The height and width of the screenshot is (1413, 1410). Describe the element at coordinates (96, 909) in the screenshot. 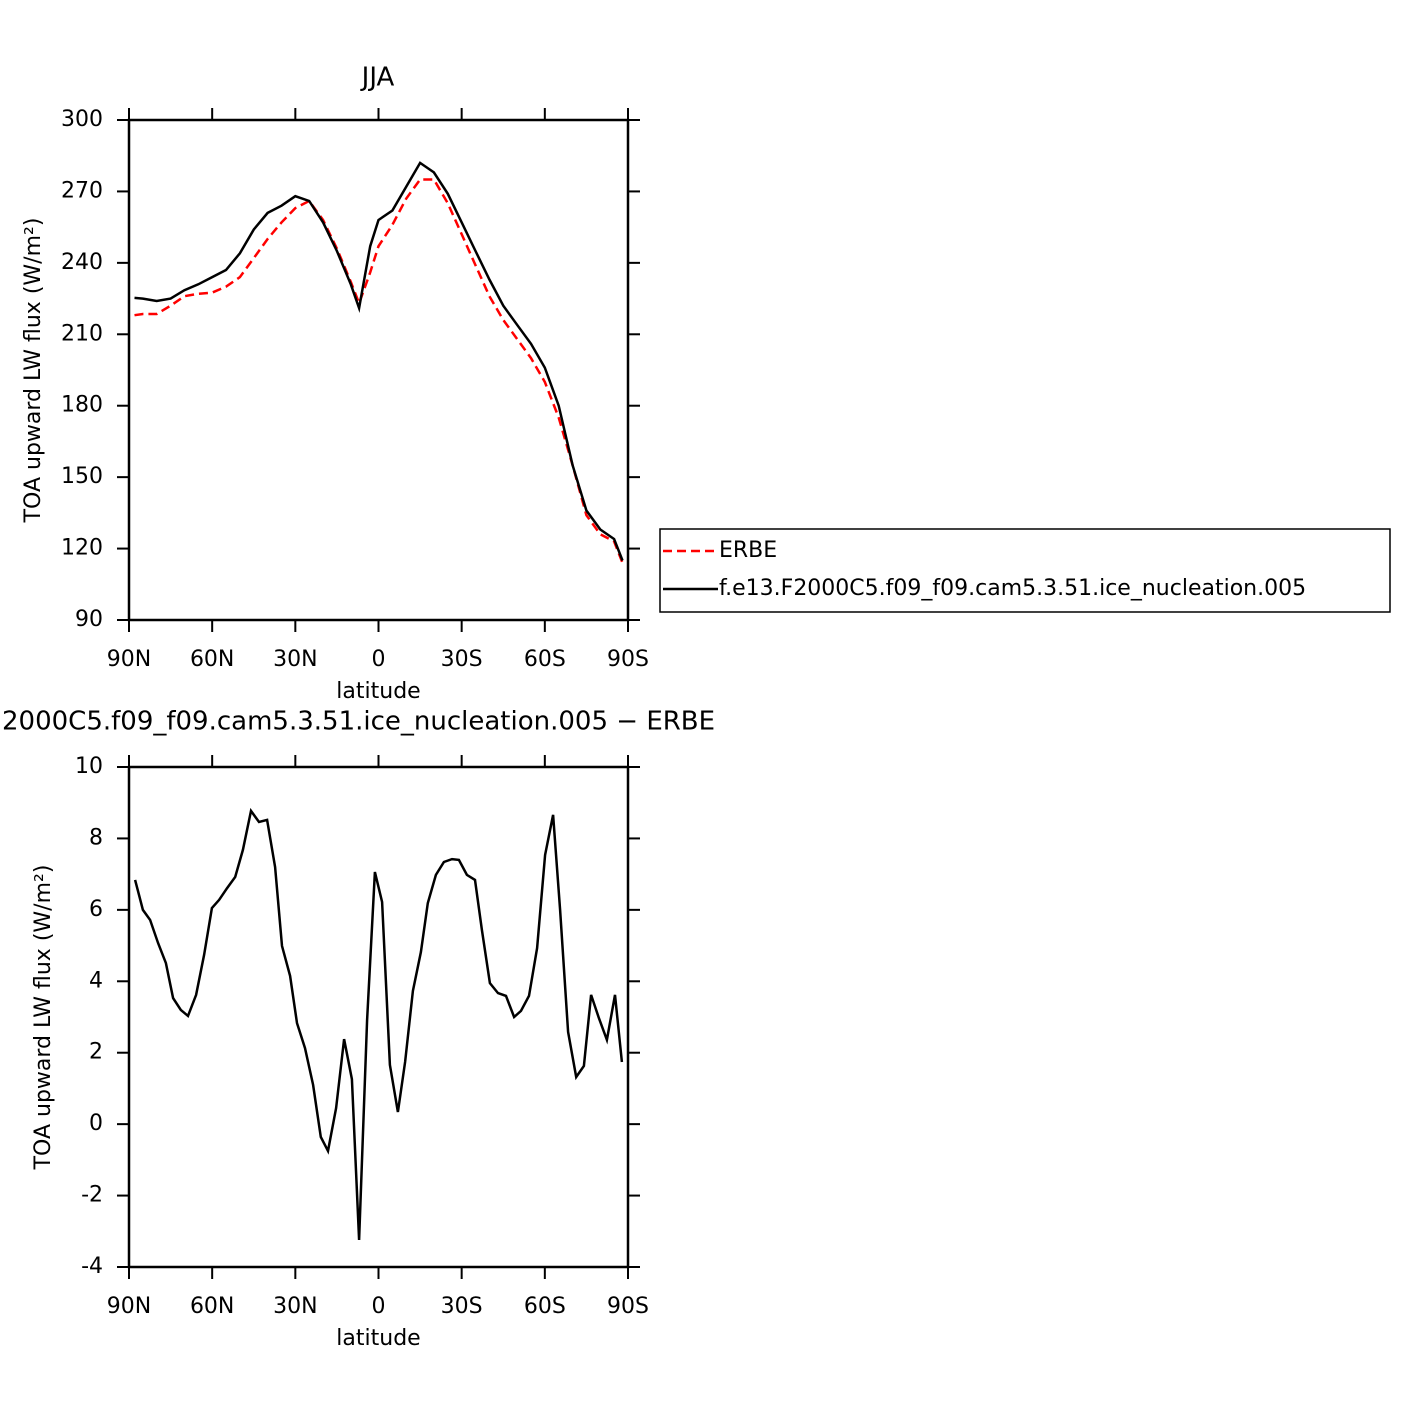

I see `y-tick-label: 6` at that location.